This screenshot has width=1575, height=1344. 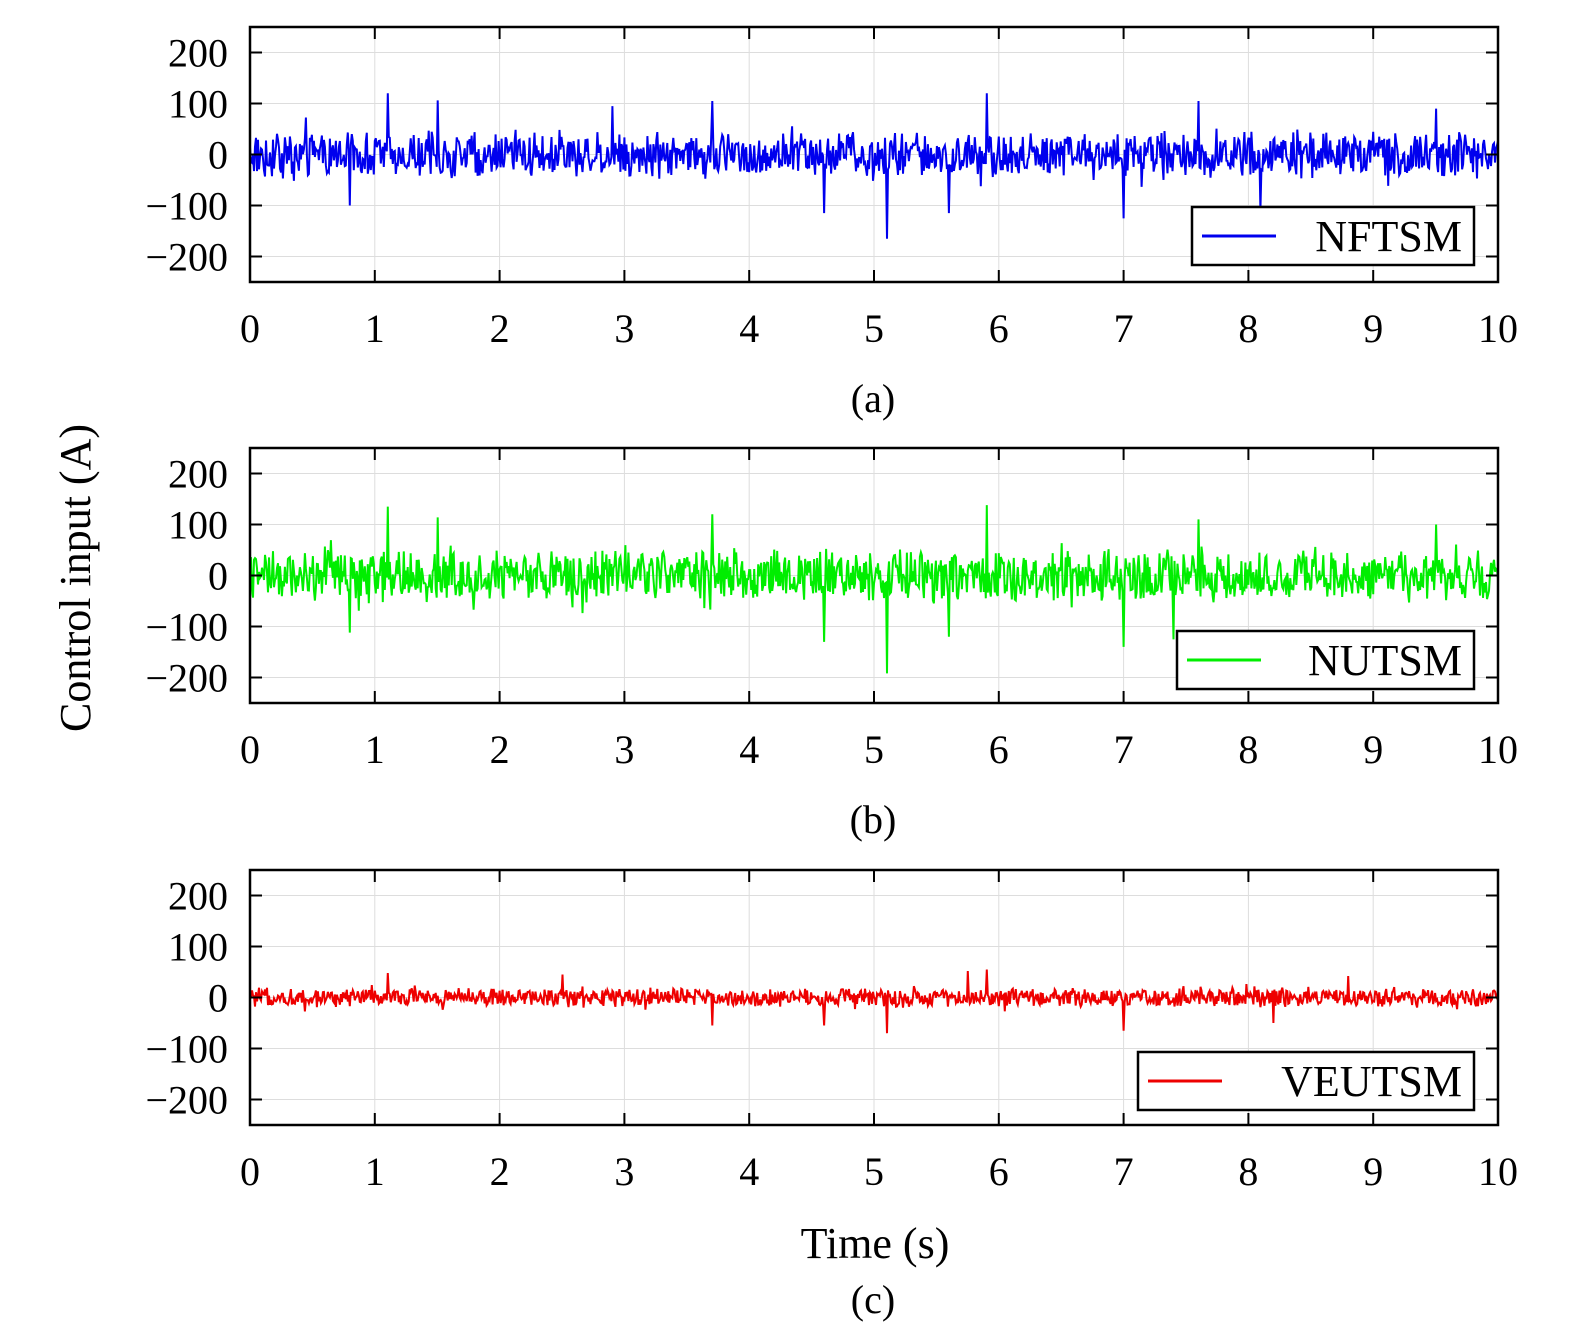 What do you see at coordinates (873, 398) in the screenshot?
I see `panel-caption: (a)` at bounding box center [873, 398].